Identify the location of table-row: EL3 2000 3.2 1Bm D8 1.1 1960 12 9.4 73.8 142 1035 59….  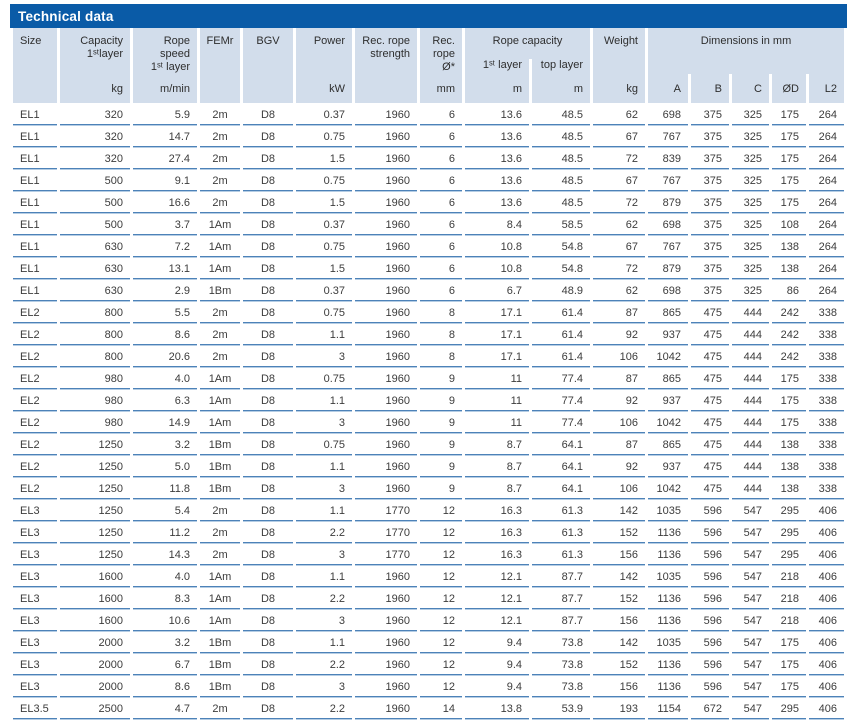
(429, 642).